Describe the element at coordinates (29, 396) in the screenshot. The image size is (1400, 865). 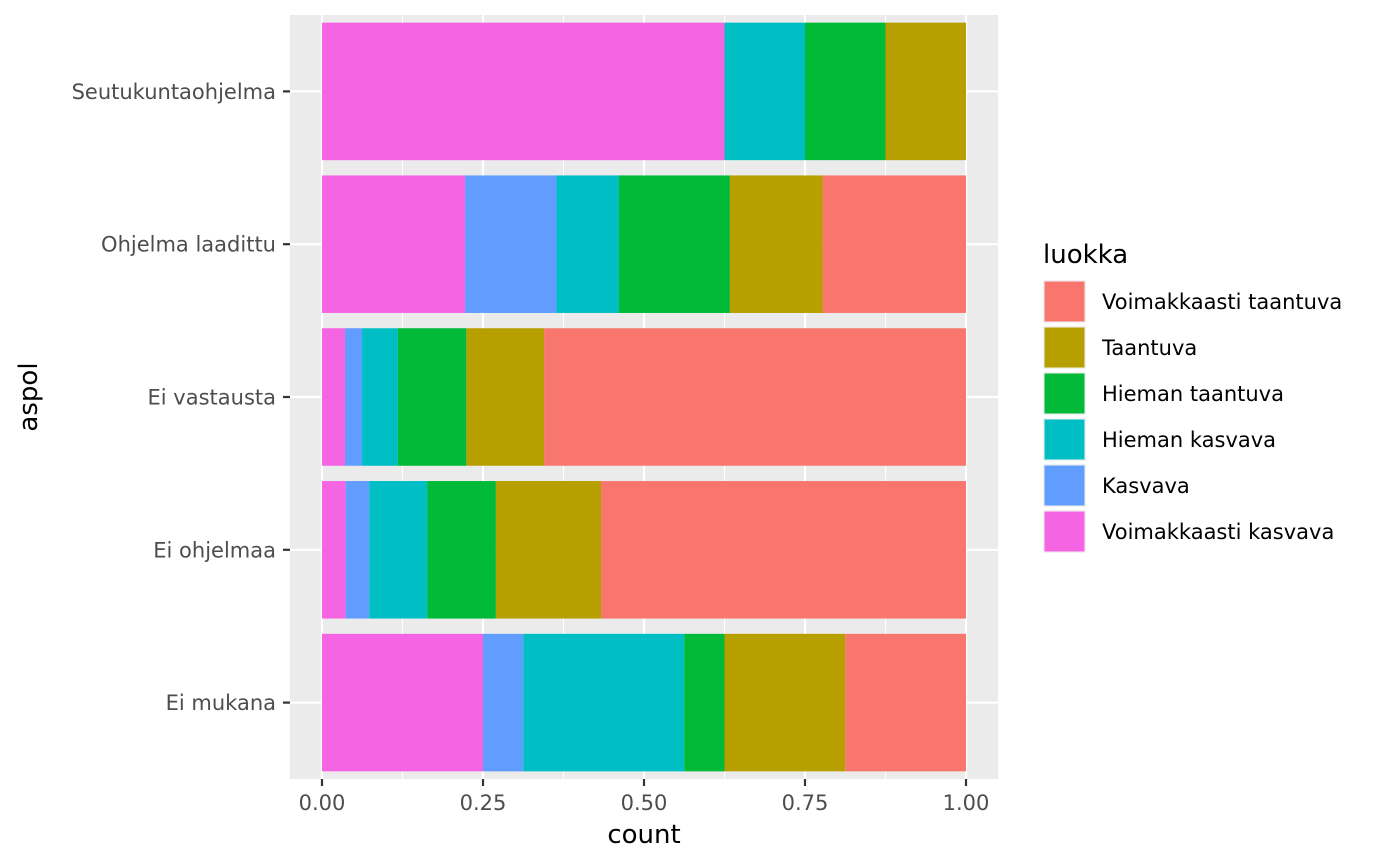
I see `y-axis-title: aspol` at that location.